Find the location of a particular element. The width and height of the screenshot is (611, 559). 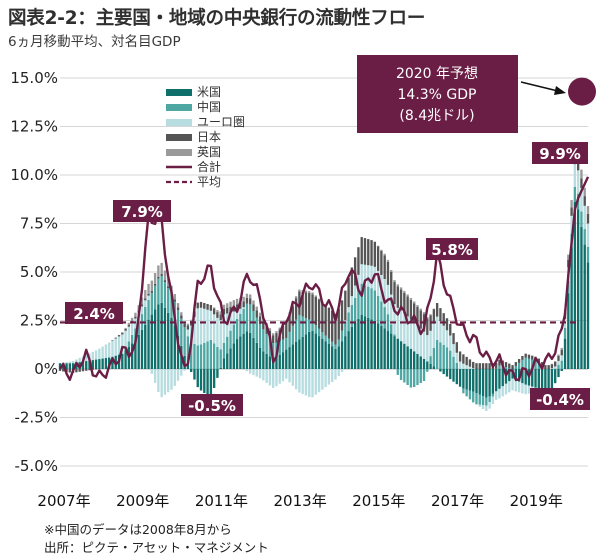

chart-title: 図表2-2：主要国・地域の中央銀行の流動性フロー is located at coordinates (217, 18).